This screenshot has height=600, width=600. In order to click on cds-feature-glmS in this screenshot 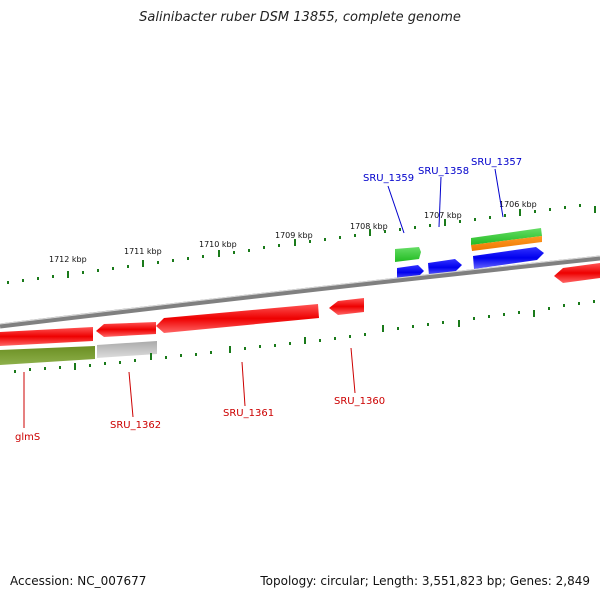, I will do `click(46, 336)`.